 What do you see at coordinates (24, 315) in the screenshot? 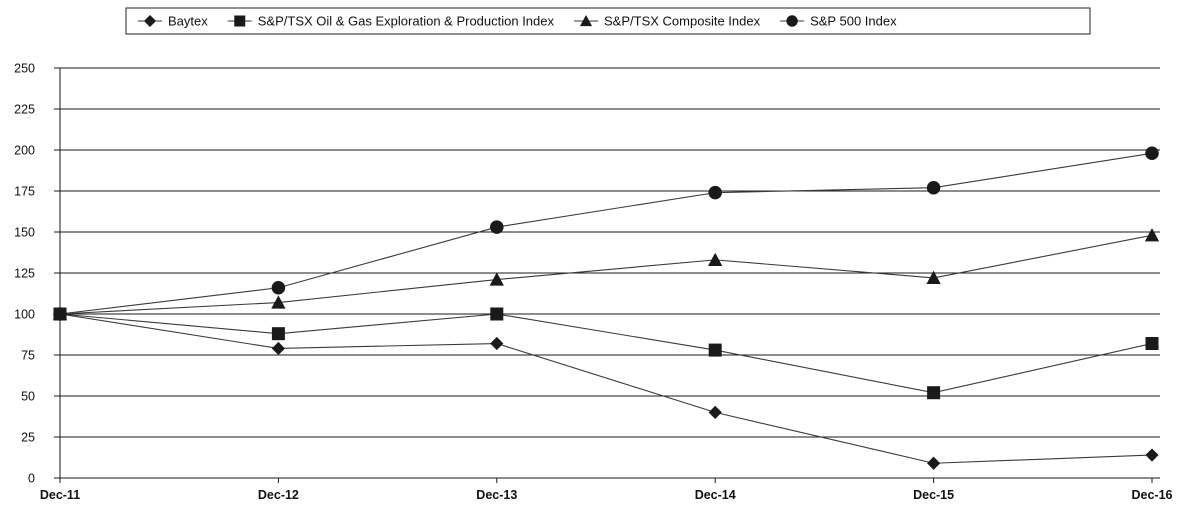
I see `y-tick-label: 100` at bounding box center [24, 315].